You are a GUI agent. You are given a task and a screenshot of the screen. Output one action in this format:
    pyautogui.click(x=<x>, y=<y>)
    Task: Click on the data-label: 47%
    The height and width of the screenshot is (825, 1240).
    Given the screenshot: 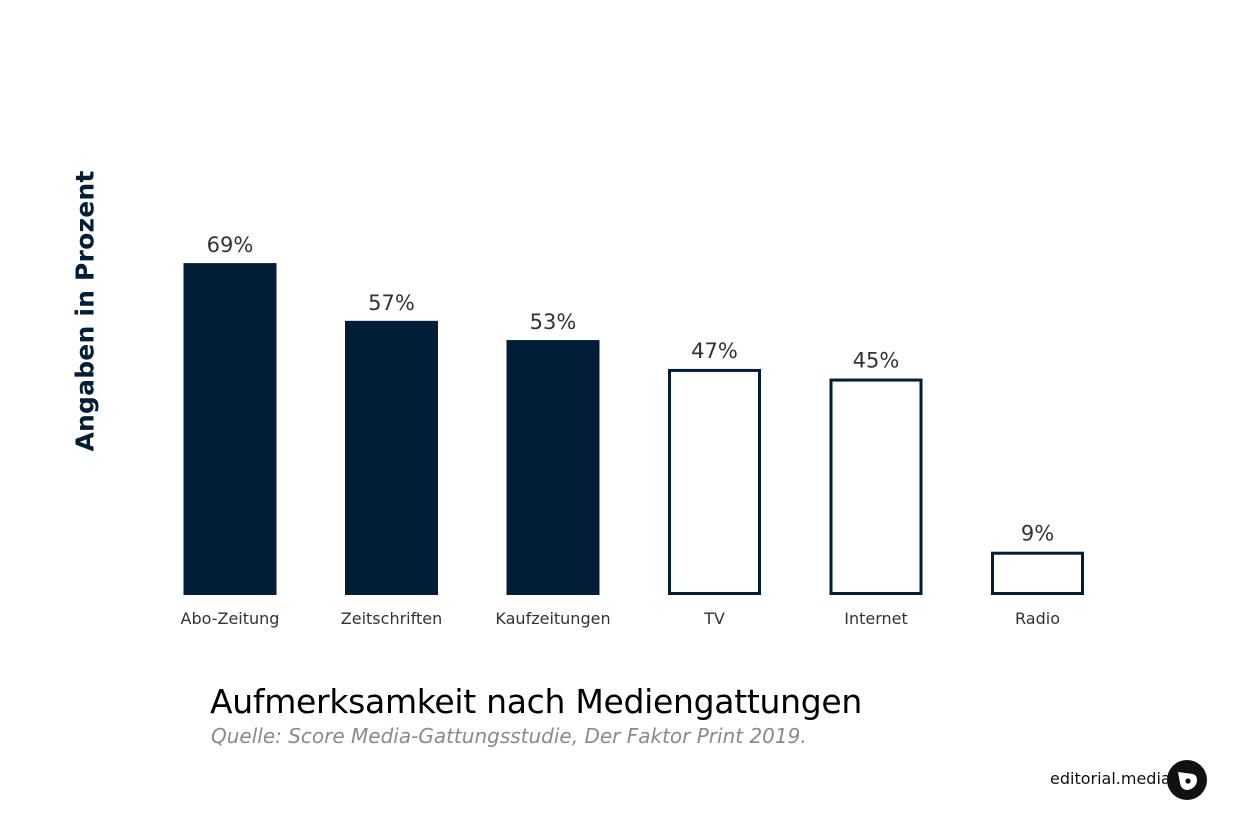 What is the action you would take?
    pyautogui.click(x=714, y=351)
    